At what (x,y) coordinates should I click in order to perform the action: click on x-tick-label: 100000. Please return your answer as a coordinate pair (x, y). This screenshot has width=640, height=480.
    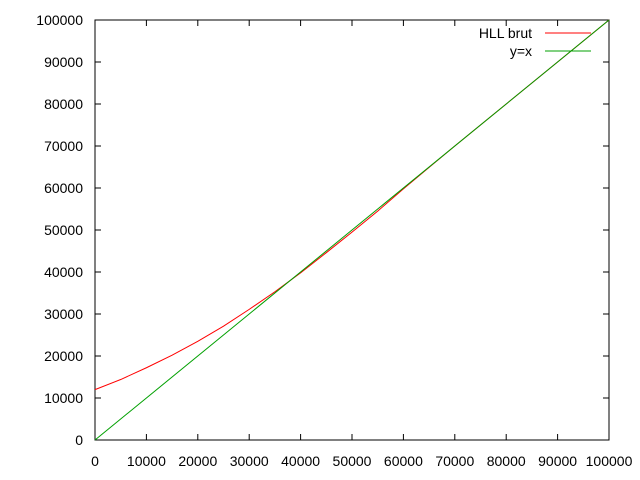
    Looking at the image, I should click on (609, 461).